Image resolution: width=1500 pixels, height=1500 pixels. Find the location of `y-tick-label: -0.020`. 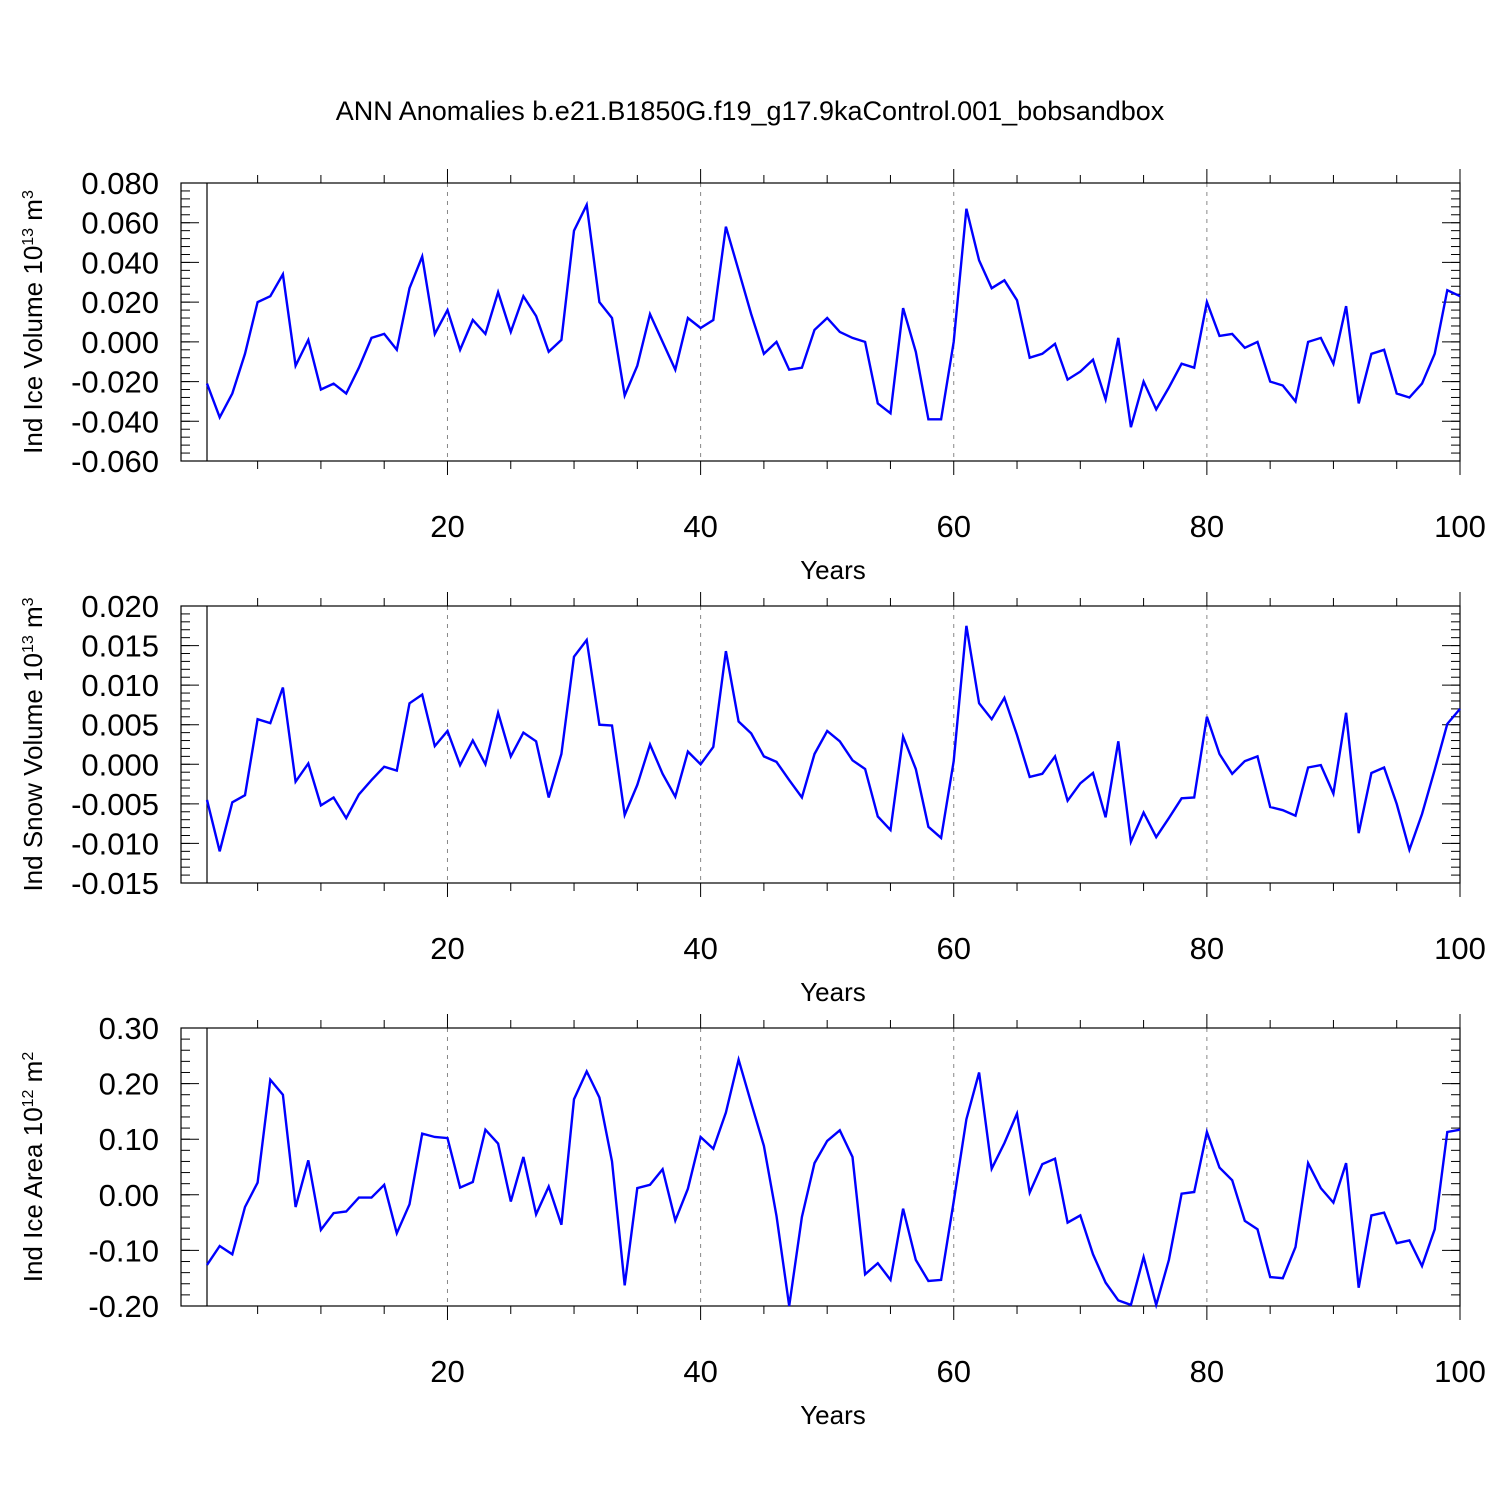

y-tick-label: -0.020 is located at coordinates (115, 382).